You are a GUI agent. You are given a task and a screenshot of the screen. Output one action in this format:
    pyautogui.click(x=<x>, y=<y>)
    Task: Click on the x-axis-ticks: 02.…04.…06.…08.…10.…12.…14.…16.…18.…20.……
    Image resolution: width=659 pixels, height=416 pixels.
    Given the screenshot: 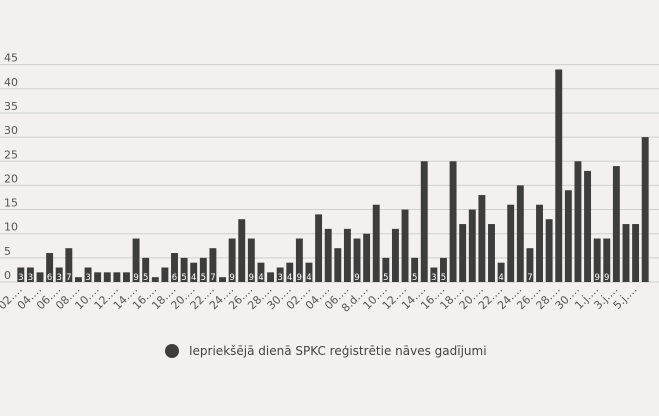 What is the action you would take?
    pyautogui.click(x=320, y=299)
    